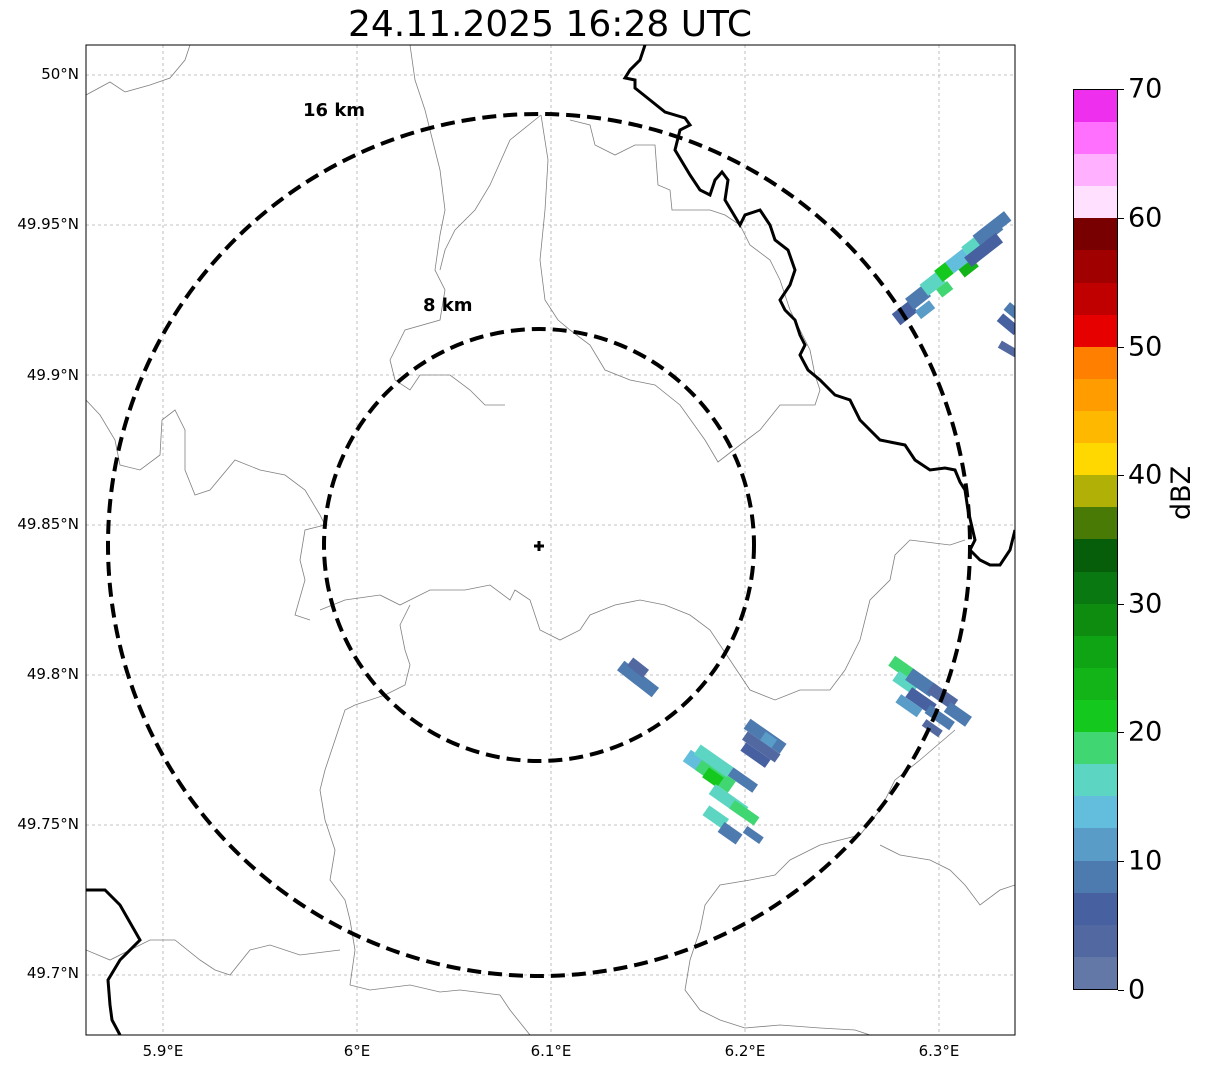  Describe the element at coordinates (48, 824) in the screenshot. I see `y-tick-label: 49.75°N` at that location.